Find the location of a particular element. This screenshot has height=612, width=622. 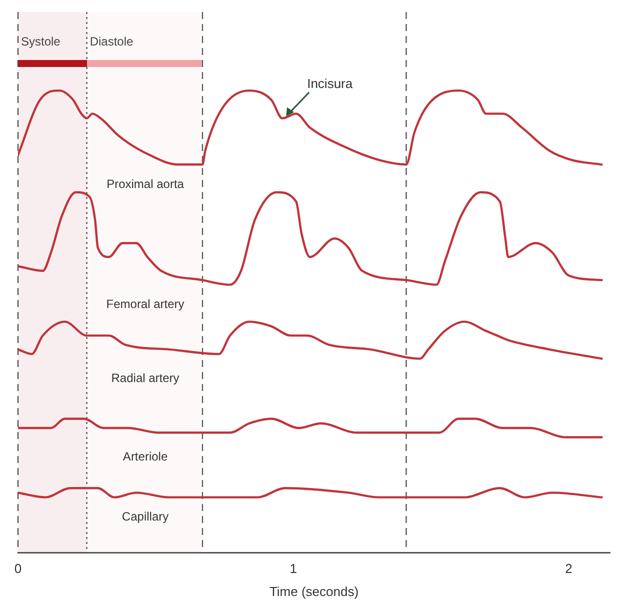

series-label: Proximal aorta is located at coordinates (145, 183).